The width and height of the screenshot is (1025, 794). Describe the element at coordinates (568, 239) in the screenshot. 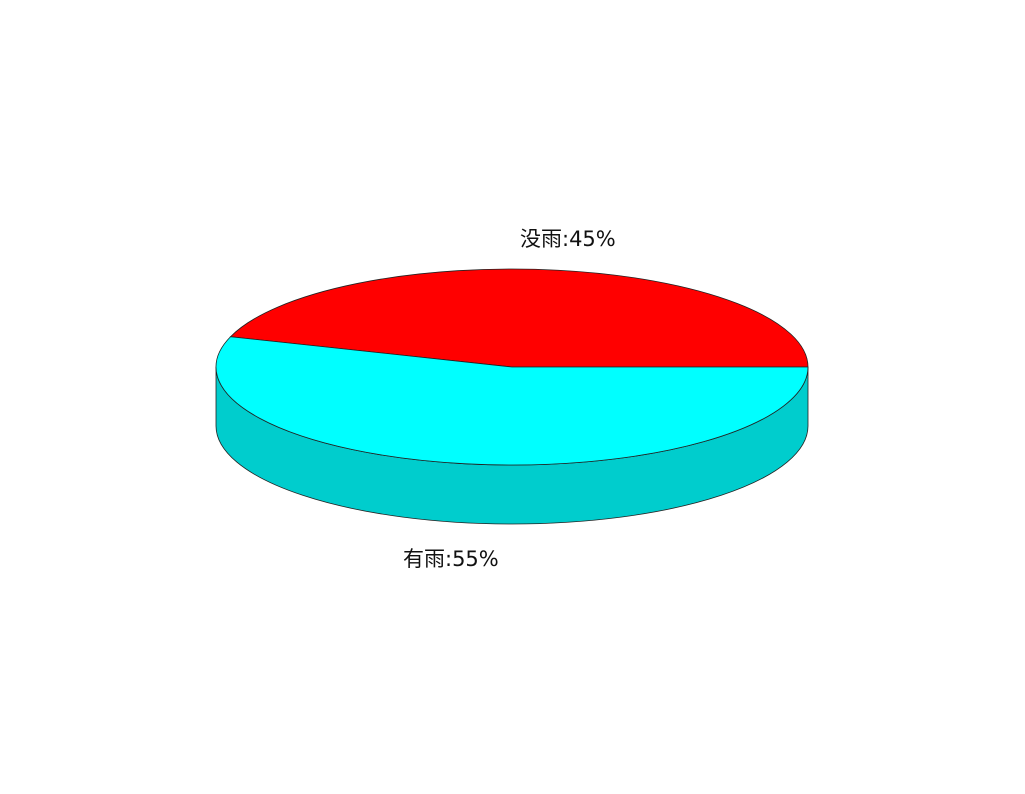

I see `slice-label-no-rain: 没雨:45%` at that location.